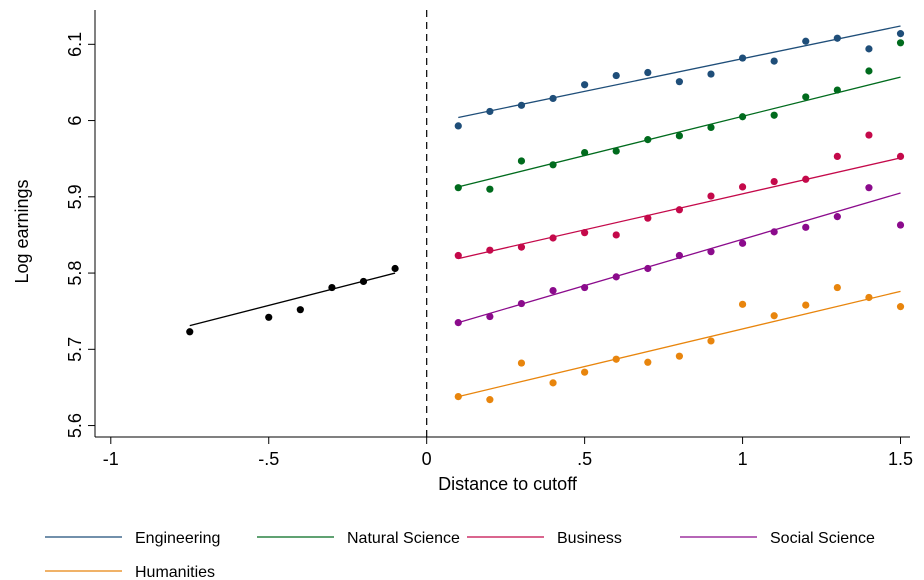 This screenshot has width=924, height=580. What do you see at coordinates (75, 425) in the screenshot?
I see `y-tick-label: 5.6` at bounding box center [75, 425].